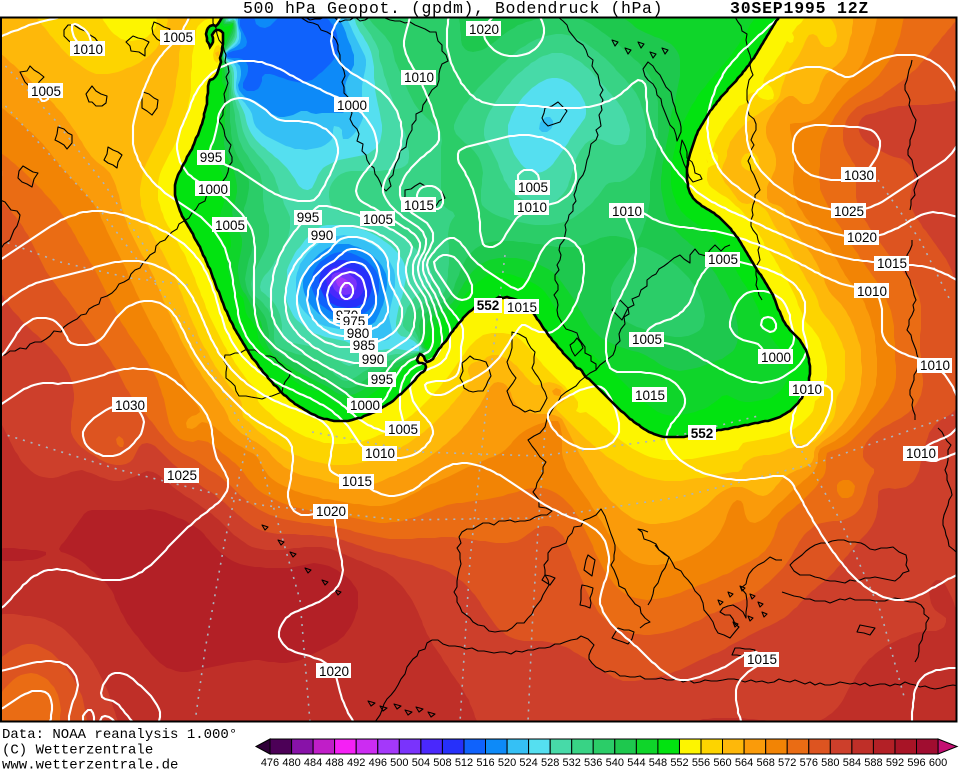 The width and height of the screenshot is (959, 770). What do you see at coordinates (270, 763) in the screenshot?
I see `svg-text: 476` at bounding box center [270, 763].